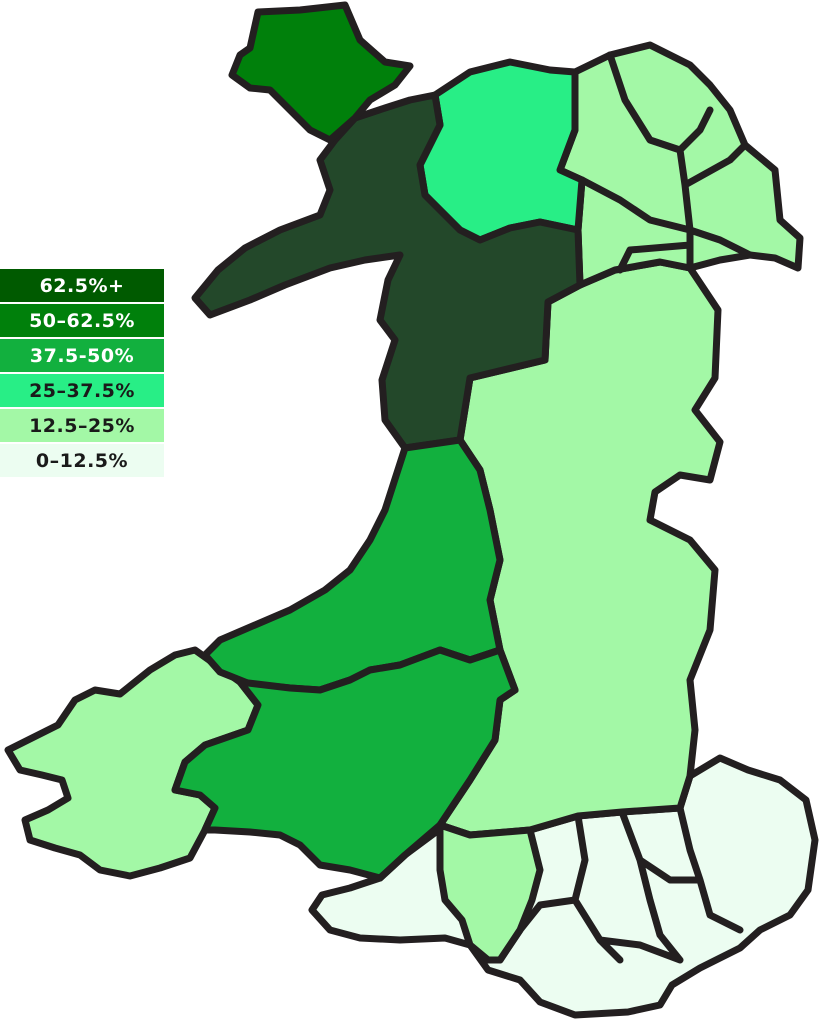 This screenshot has height=1024, width=824. I want to click on legend-item-0-12-5: 0–12.5%, so click(82, 460).